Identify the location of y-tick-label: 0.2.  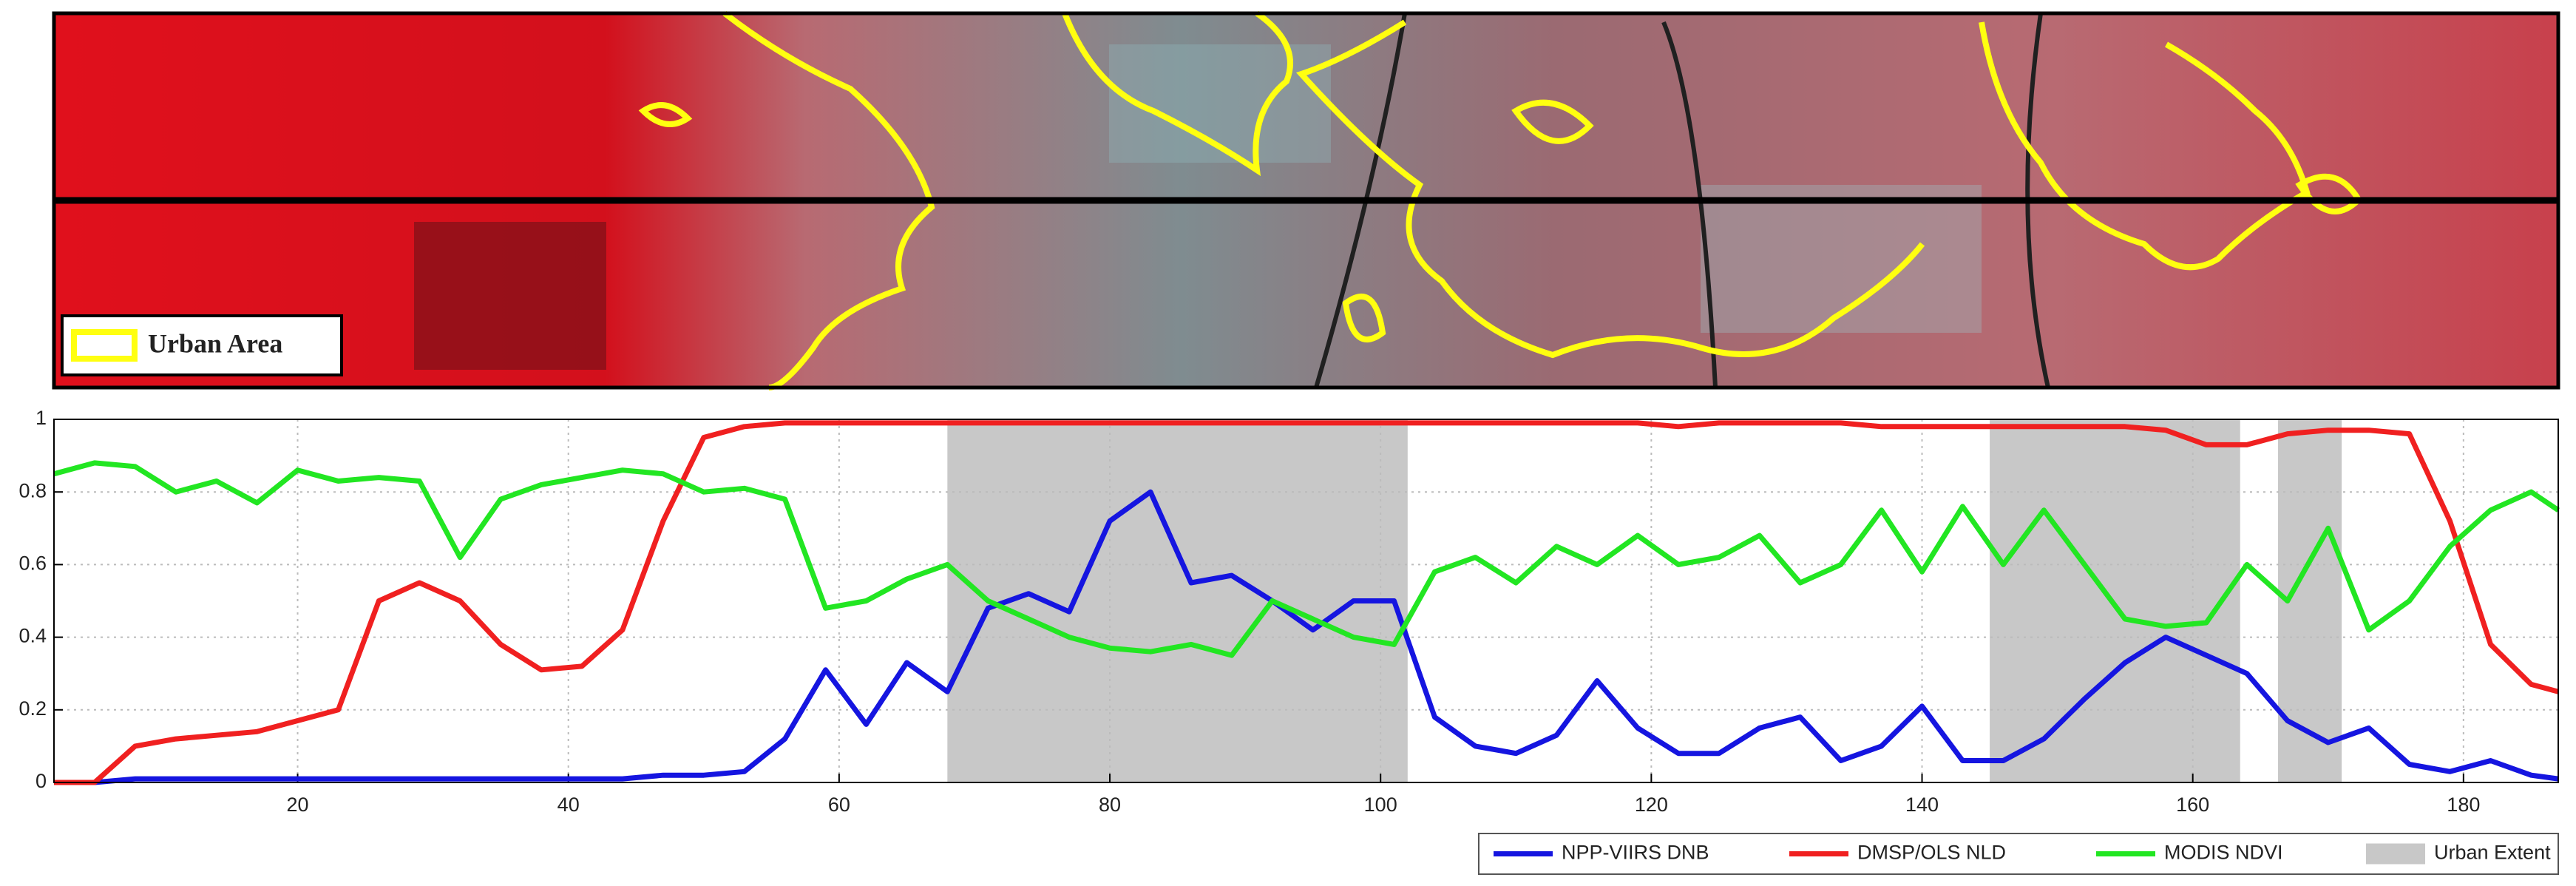
(32, 708).